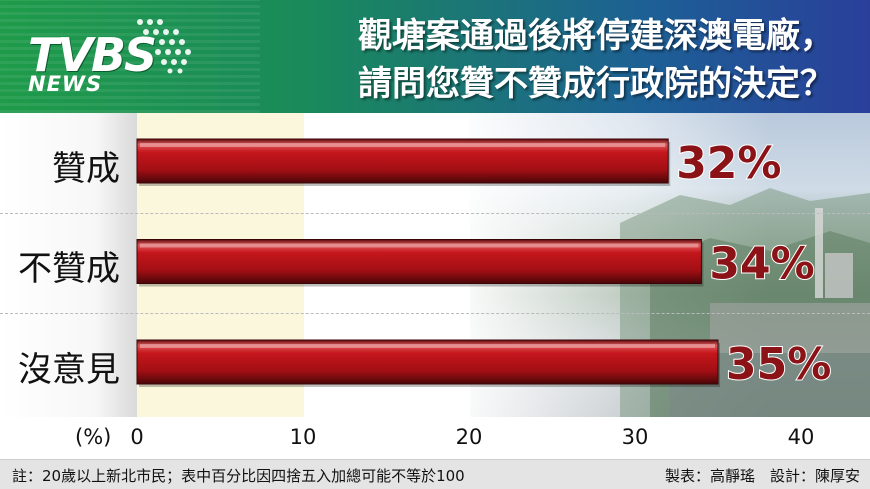  Describe the element at coordinates (164, 46) in the screenshot. I see `logo-dots-icon` at that location.